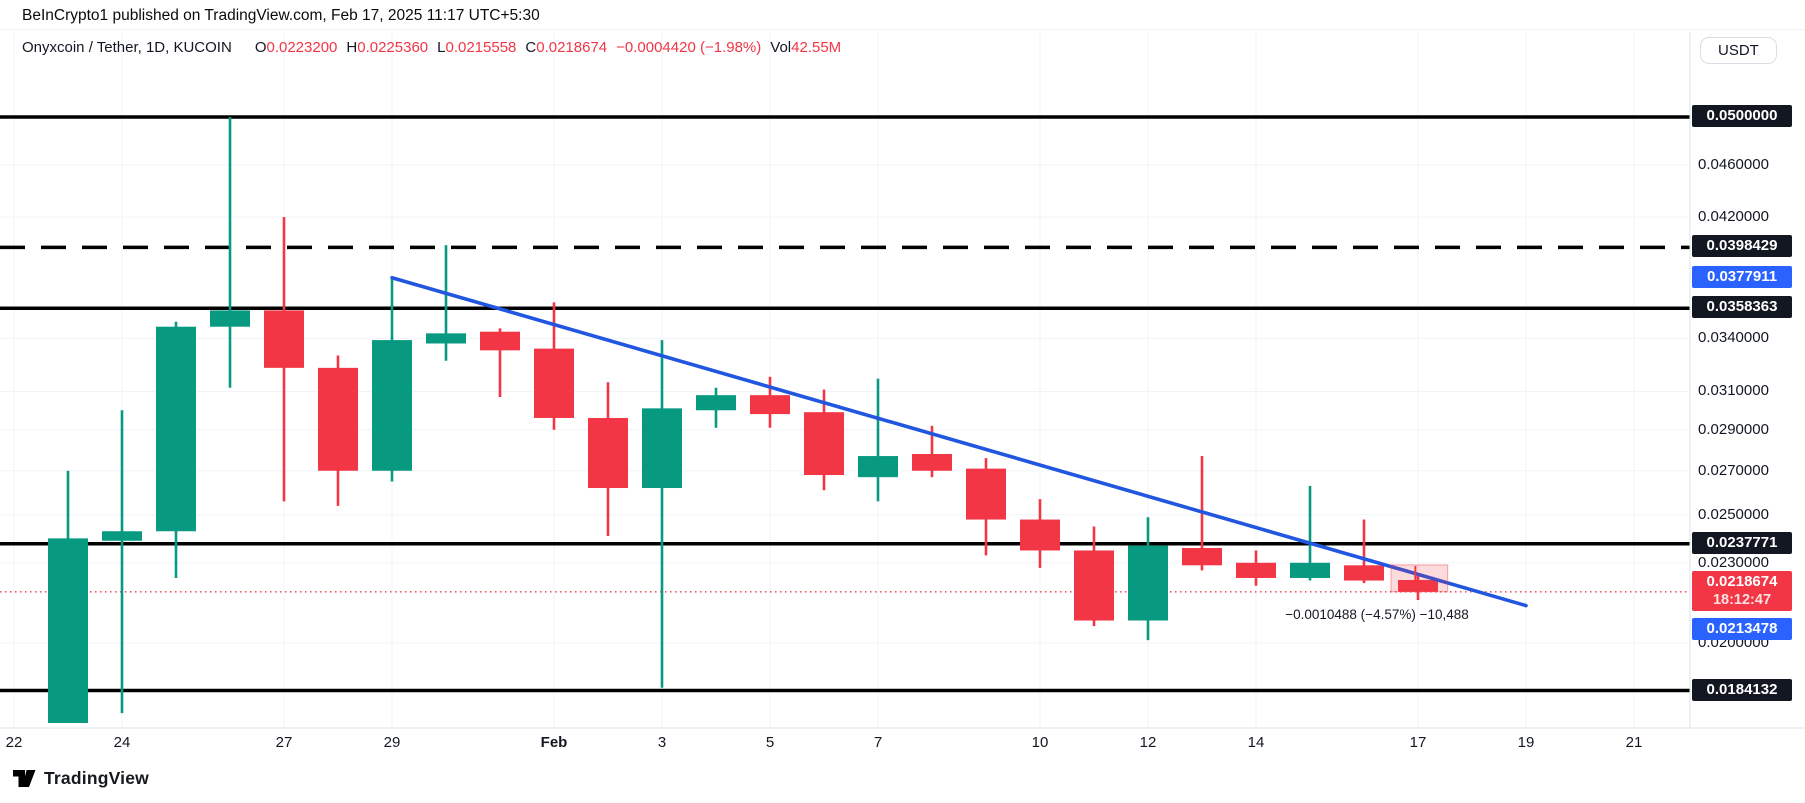 The height and width of the screenshot is (803, 1805). Describe the element at coordinates (302, 47) in the screenshot. I see `legend-field-value: 0.0223200` at that location.